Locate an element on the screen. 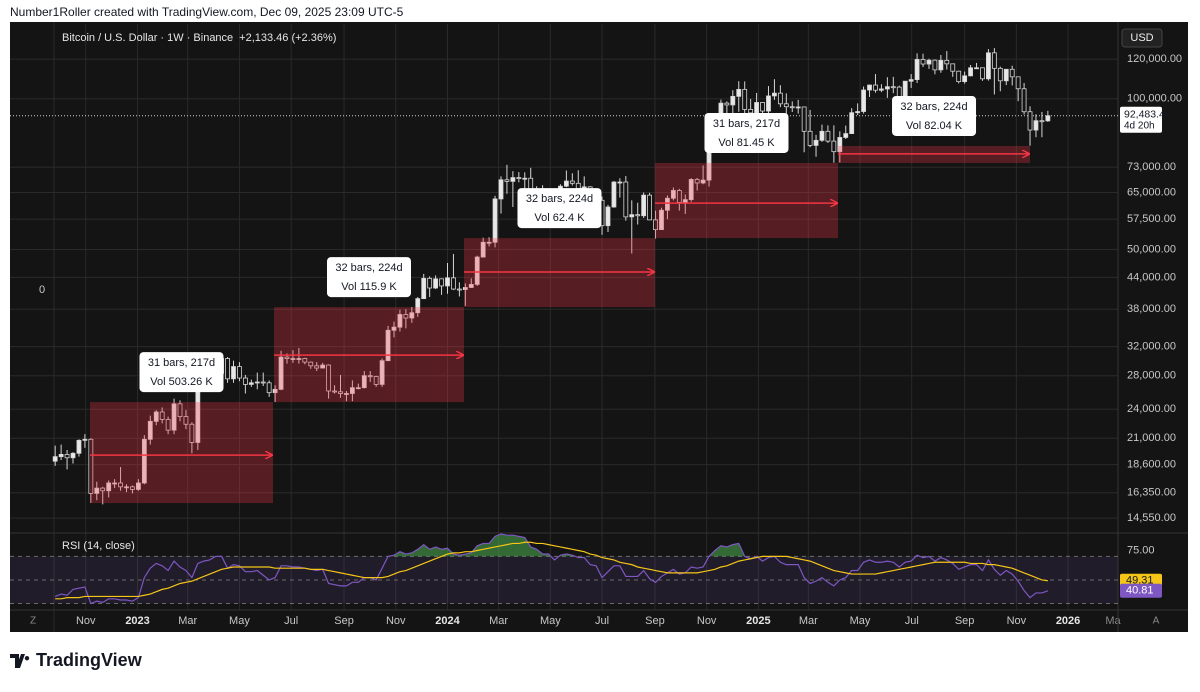 Image resolution: width=1200 pixels, height=692 pixels. brand: TradingView is located at coordinates (76, 660).